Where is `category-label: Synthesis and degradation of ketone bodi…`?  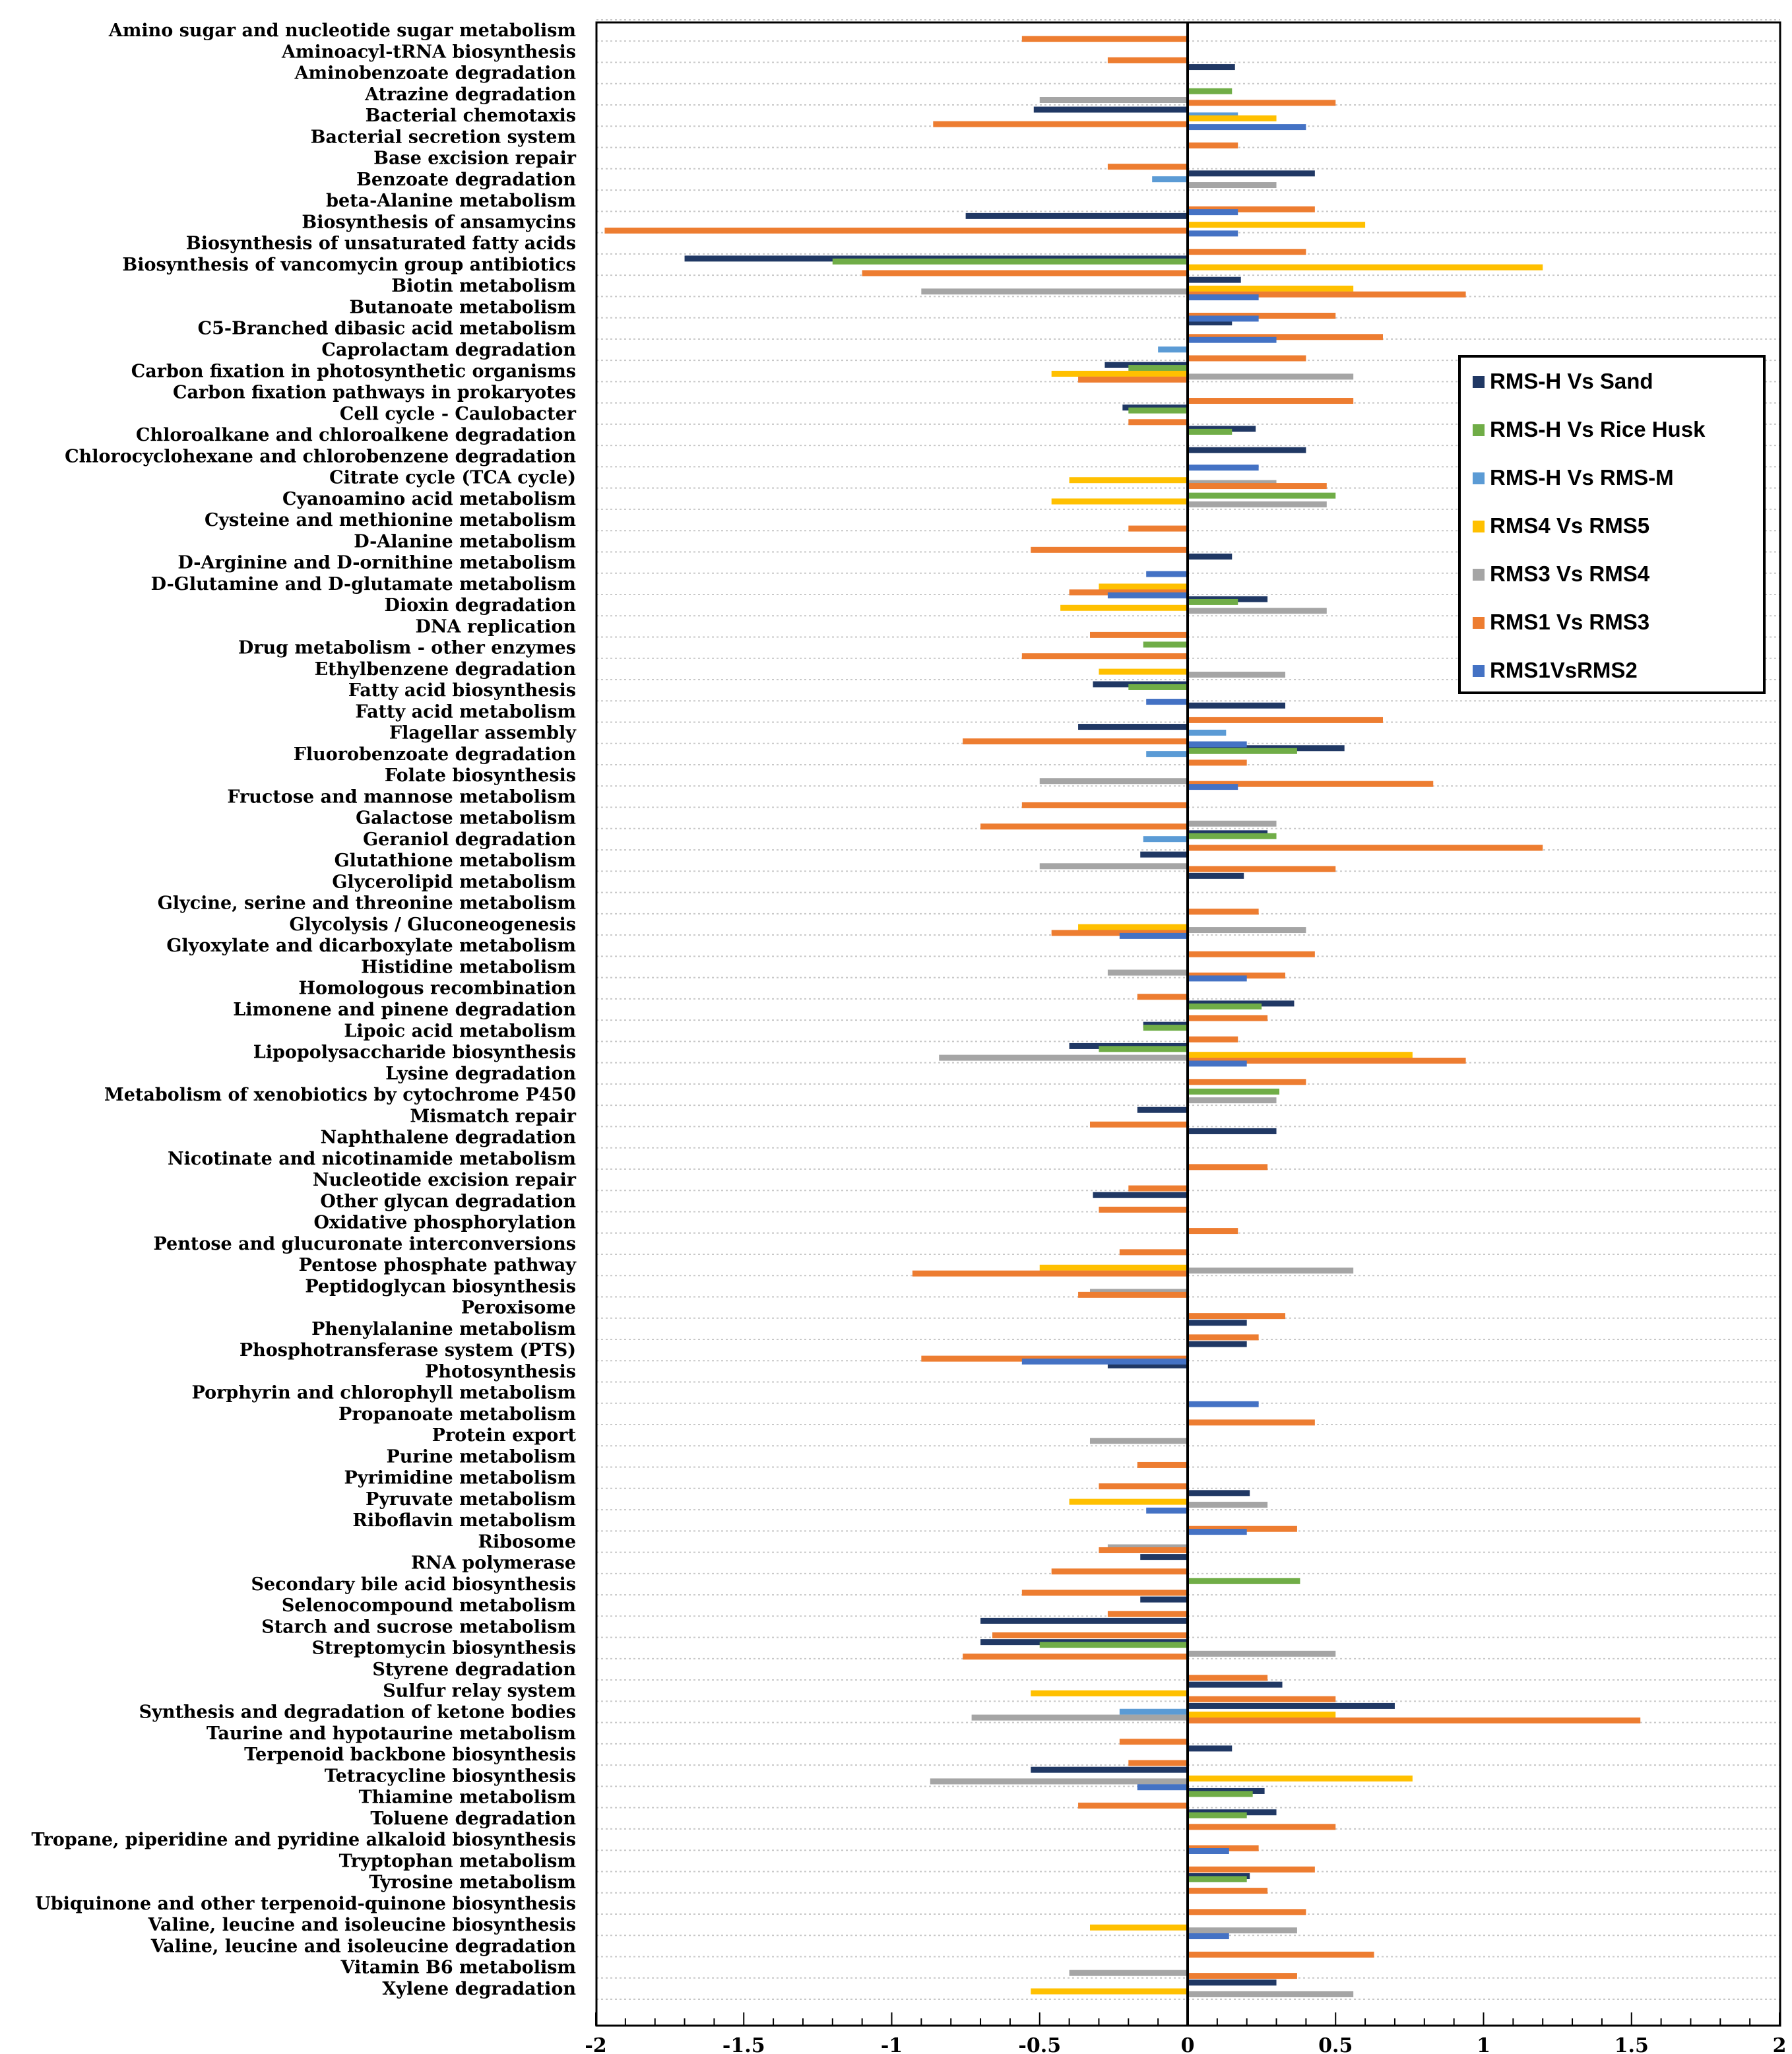
category-label: Synthesis and degradation of ketone bodi… is located at coordinates (357, 1712).